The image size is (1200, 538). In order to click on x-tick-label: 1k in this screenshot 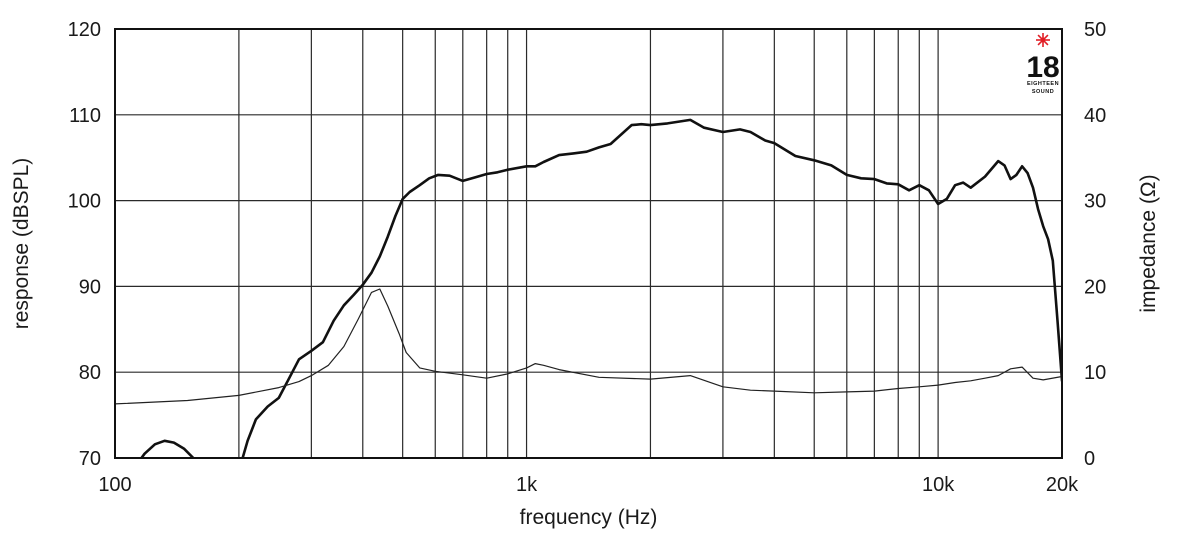, I will do `click(527, 485)`.